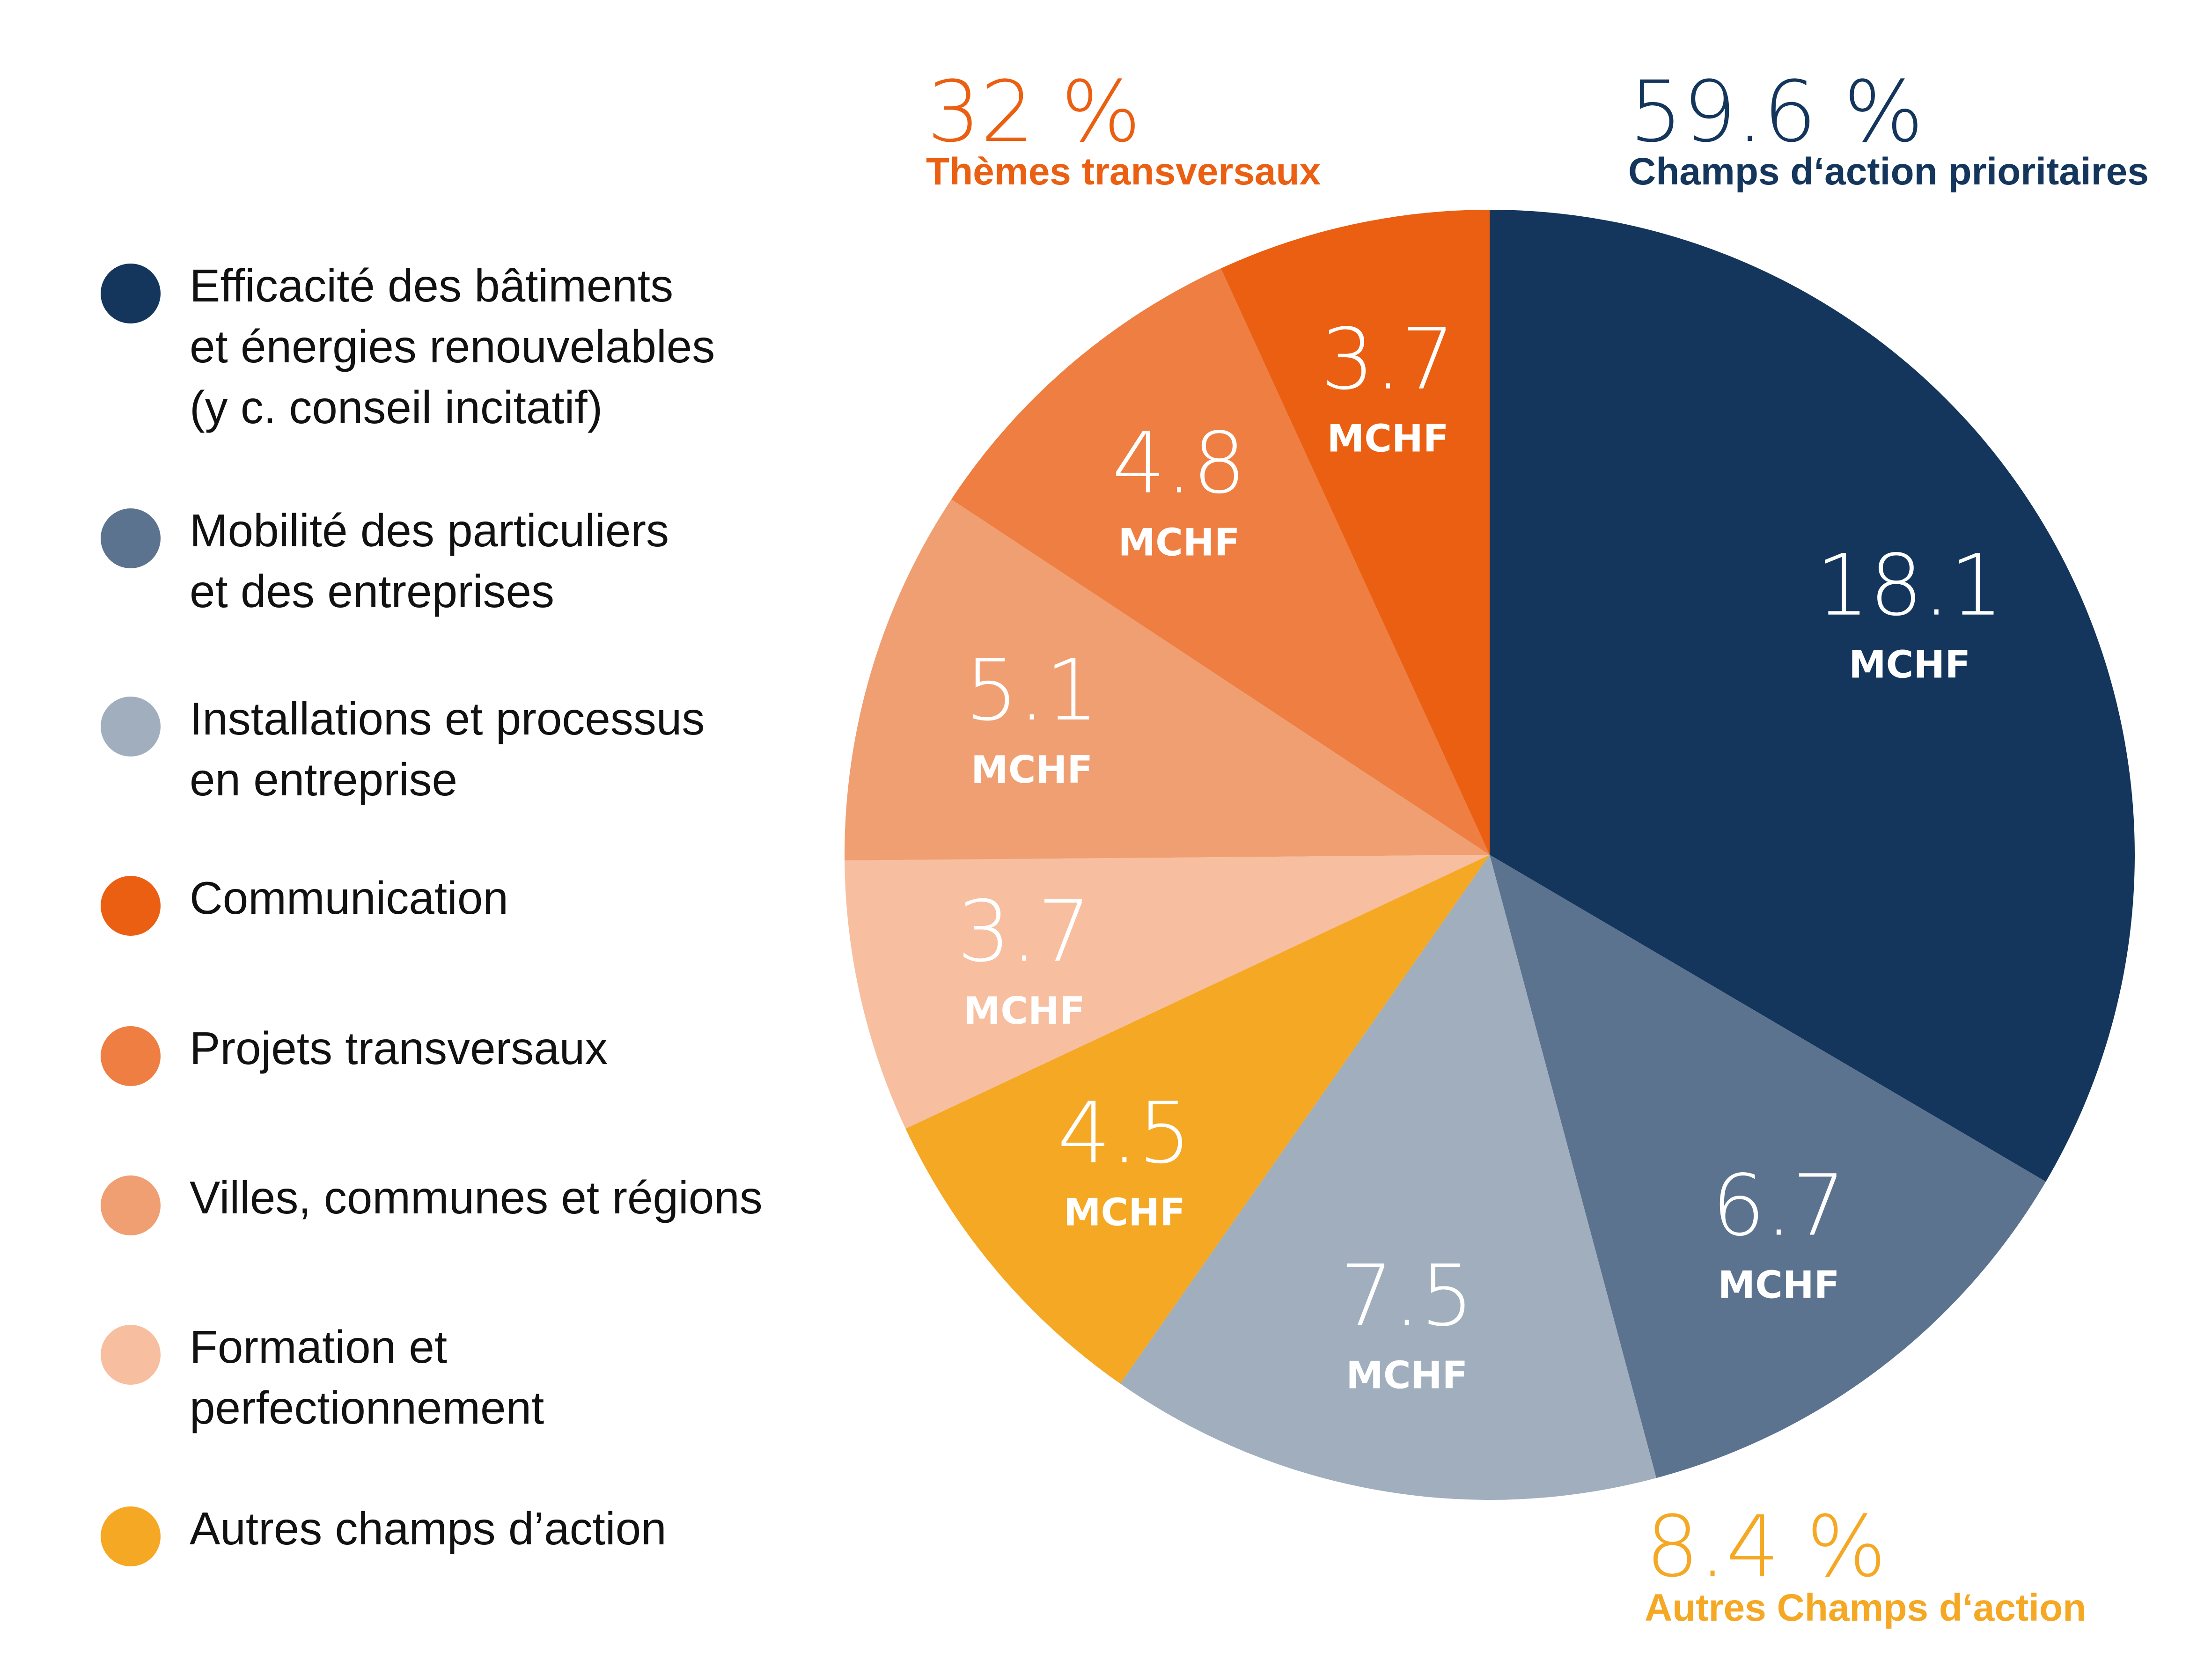  Describe the element at coordinates (1778, 1206) in the screenshot. I see `slice-value-label: 6.7` at that location.